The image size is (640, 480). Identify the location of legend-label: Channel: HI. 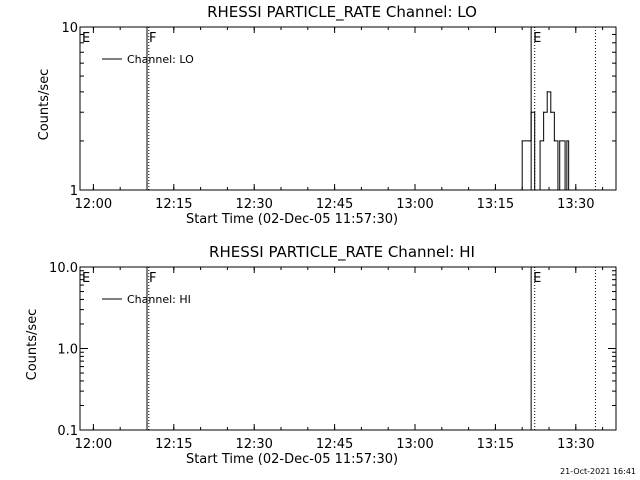
(159, 299).